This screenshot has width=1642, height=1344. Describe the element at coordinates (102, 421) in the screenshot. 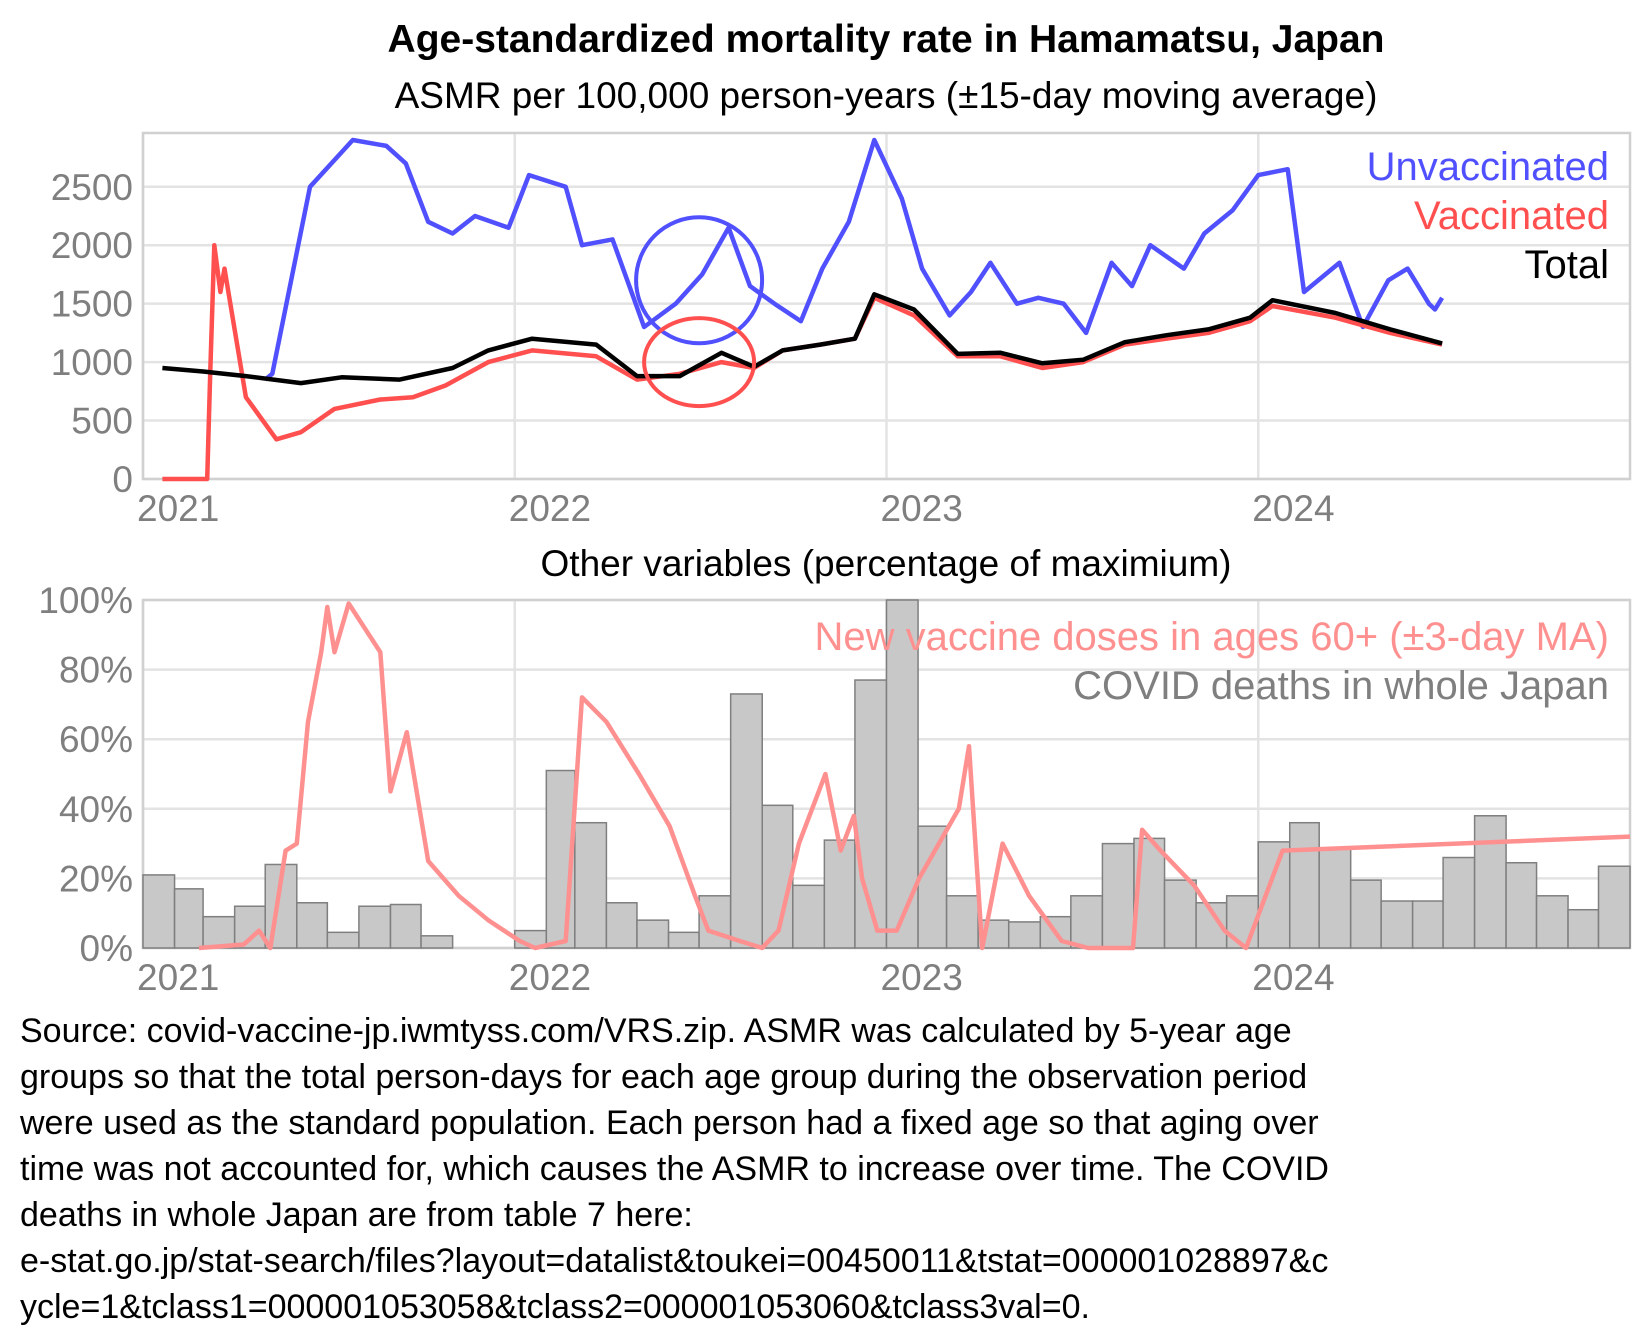

I see `y-tick-label: 500` at that location.